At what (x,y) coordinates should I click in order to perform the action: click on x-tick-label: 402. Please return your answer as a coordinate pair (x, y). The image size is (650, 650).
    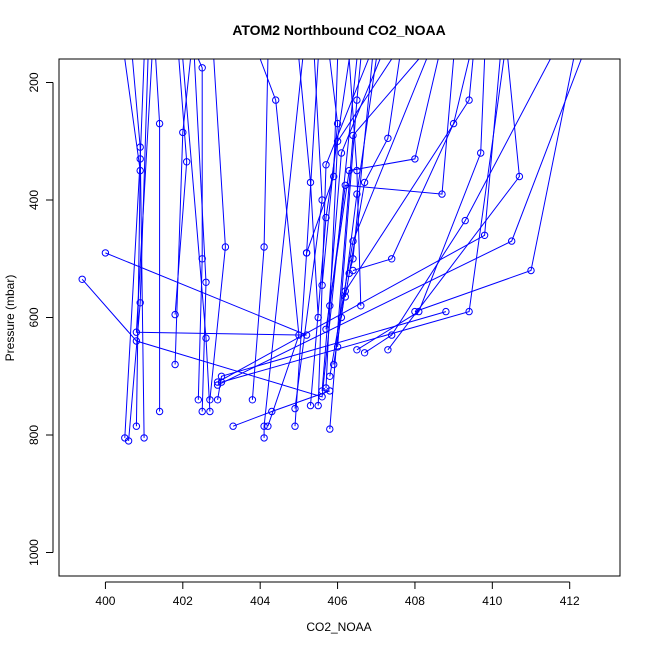
    Looking at the image, I should click on (183, 601).